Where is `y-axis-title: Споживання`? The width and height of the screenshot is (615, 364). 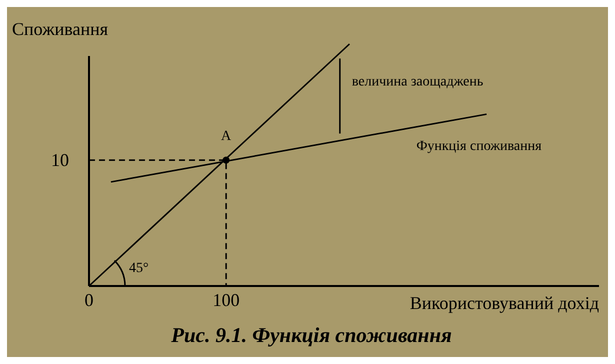 y-axis-title: Споживання is located at coordinates (60, 29).